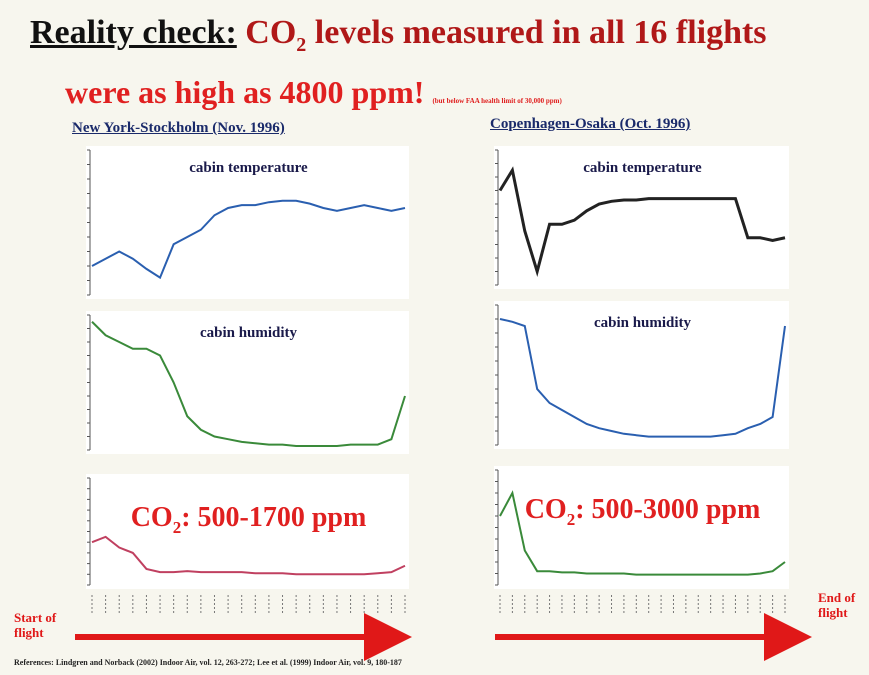  Describe the element at coordinates (536, 32) in the screenshot. I see `title-rest: levels measured in all 16 flights` at that location.